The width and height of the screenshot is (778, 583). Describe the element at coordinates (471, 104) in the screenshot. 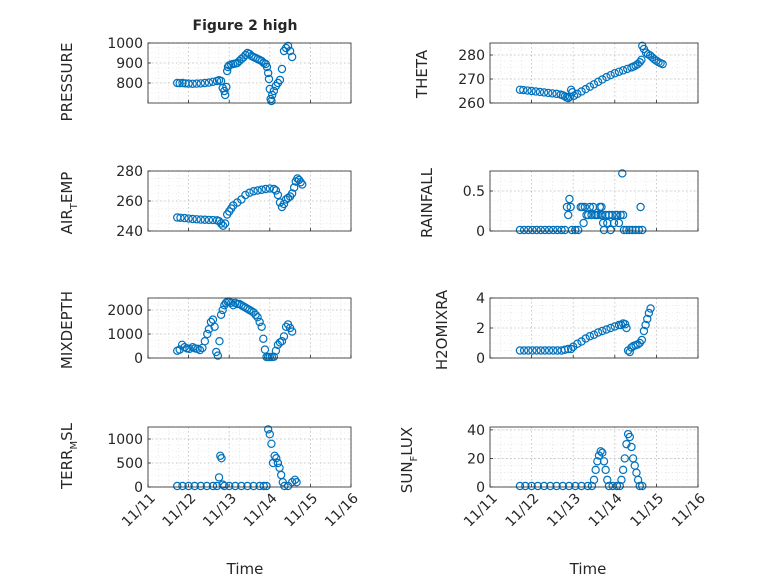

I see `ytick-label: 260` at that location.